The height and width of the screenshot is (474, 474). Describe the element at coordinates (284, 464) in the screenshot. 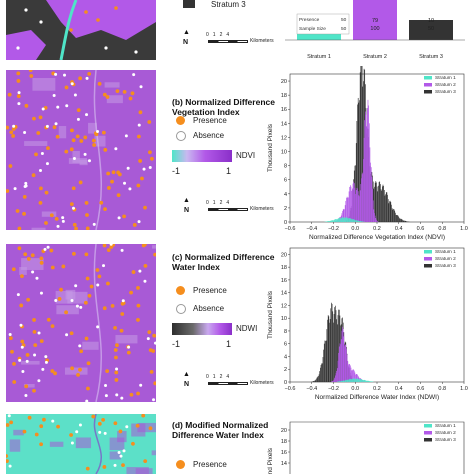

I see `y-tick-label: 14` at that location.